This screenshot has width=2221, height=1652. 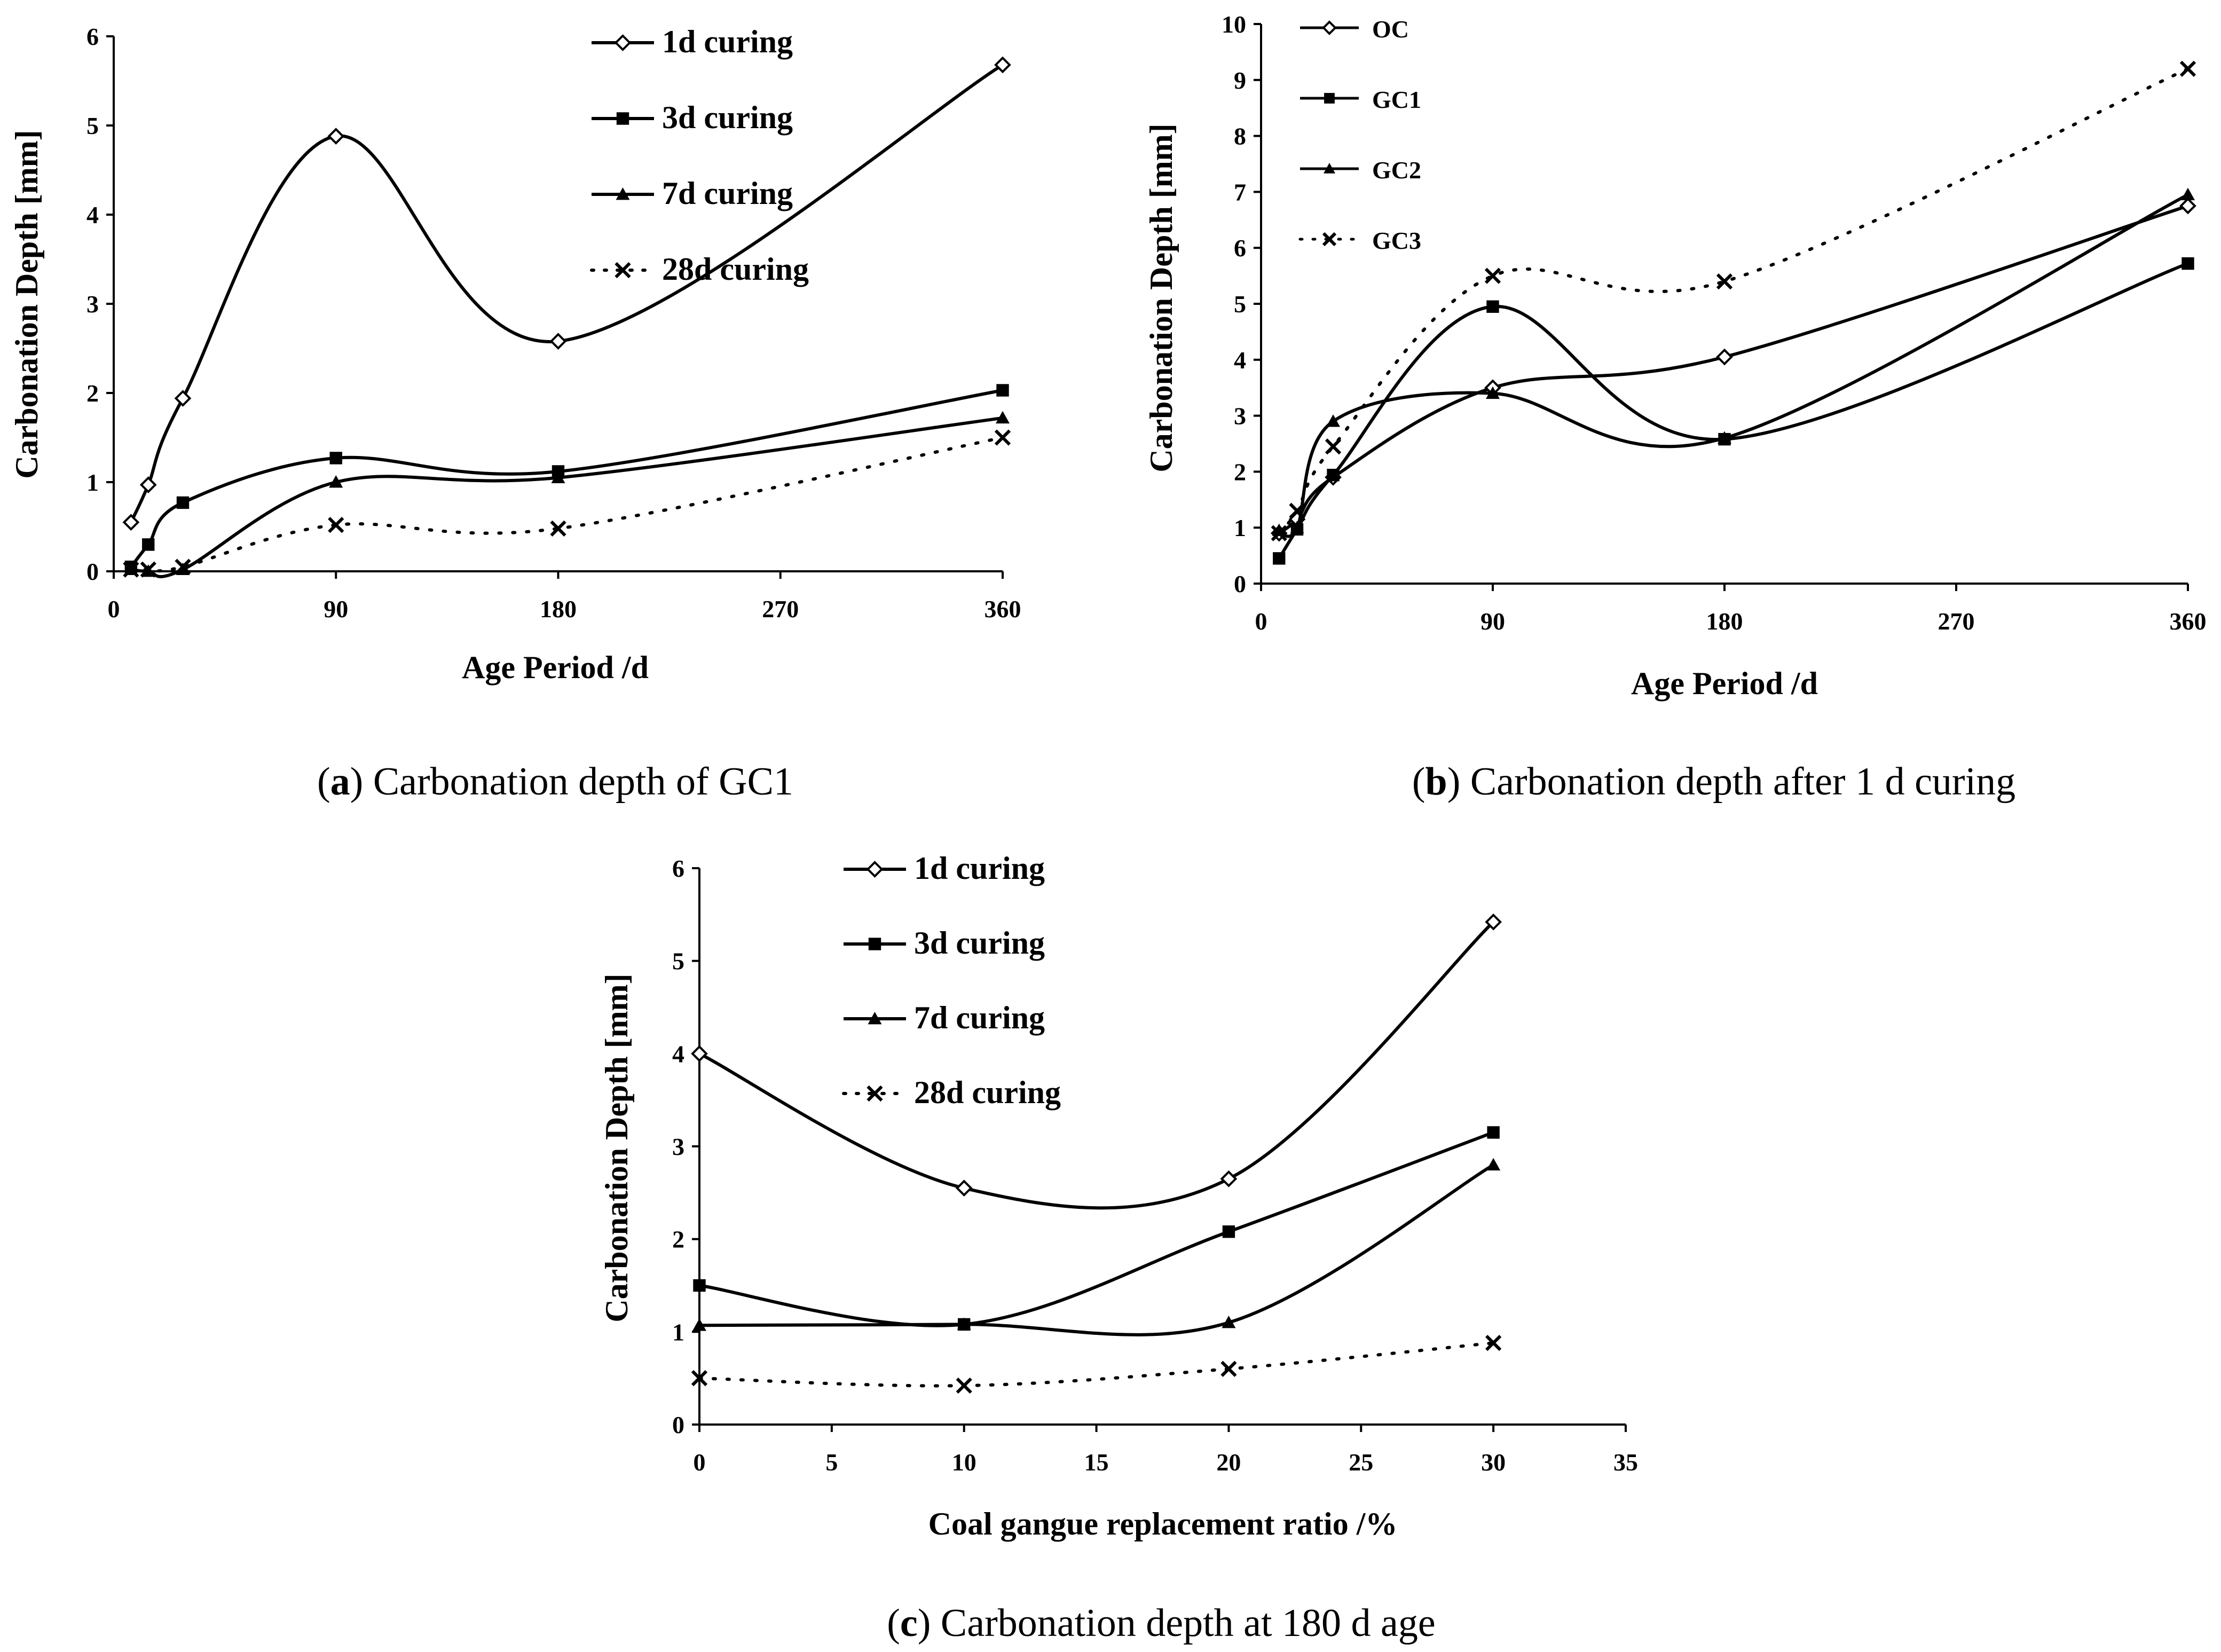 What do you see at coordinates (1396, 240) in the screenshot?
I see `legend-label: GC3` at bounding box center [1396, 240].